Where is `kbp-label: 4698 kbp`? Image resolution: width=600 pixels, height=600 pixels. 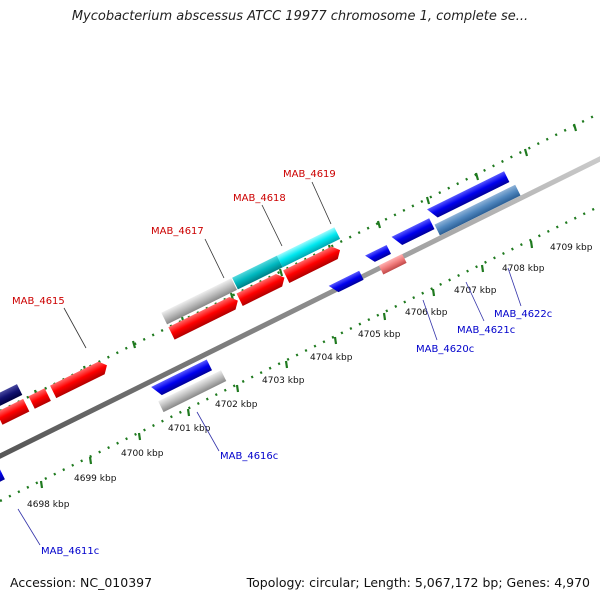
kbp-label: 4698 kbp is located at coordinates (48, 505).